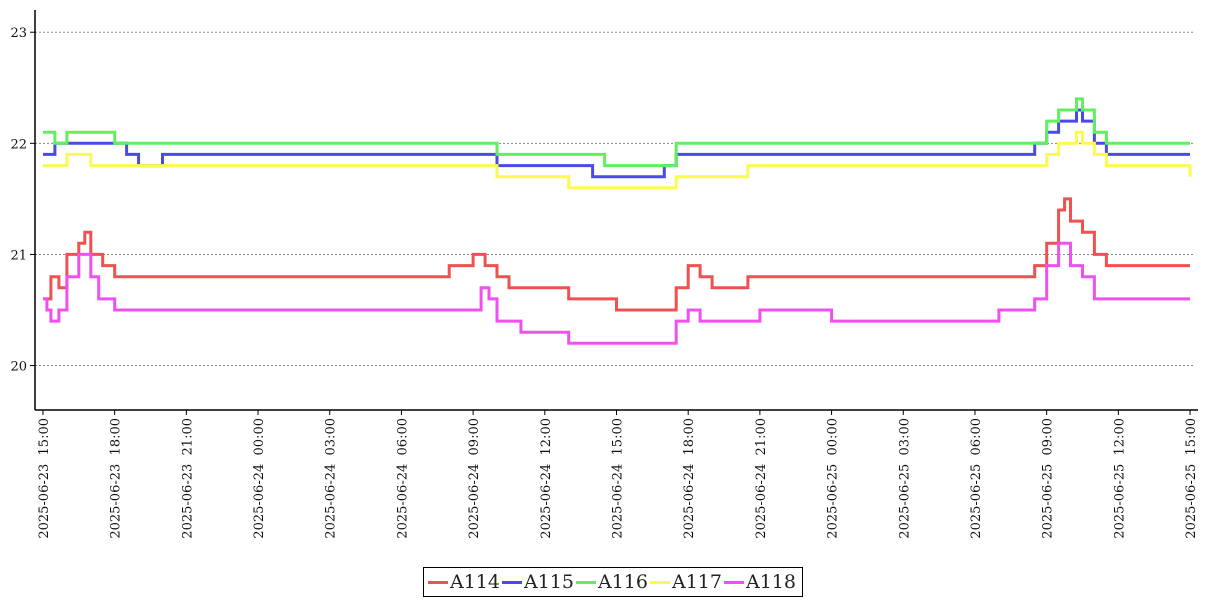 The image size is (1207, 600). I want to click on x-tick-label: 2025-06-25 15:00, so click(1191, 478).